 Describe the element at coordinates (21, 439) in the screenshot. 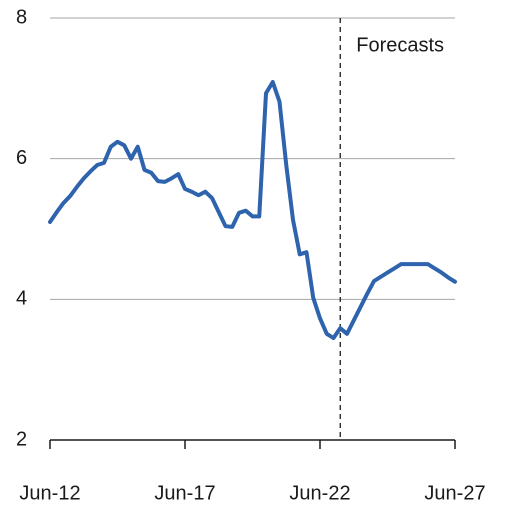

I see `y-tick-label: 2` at that location.